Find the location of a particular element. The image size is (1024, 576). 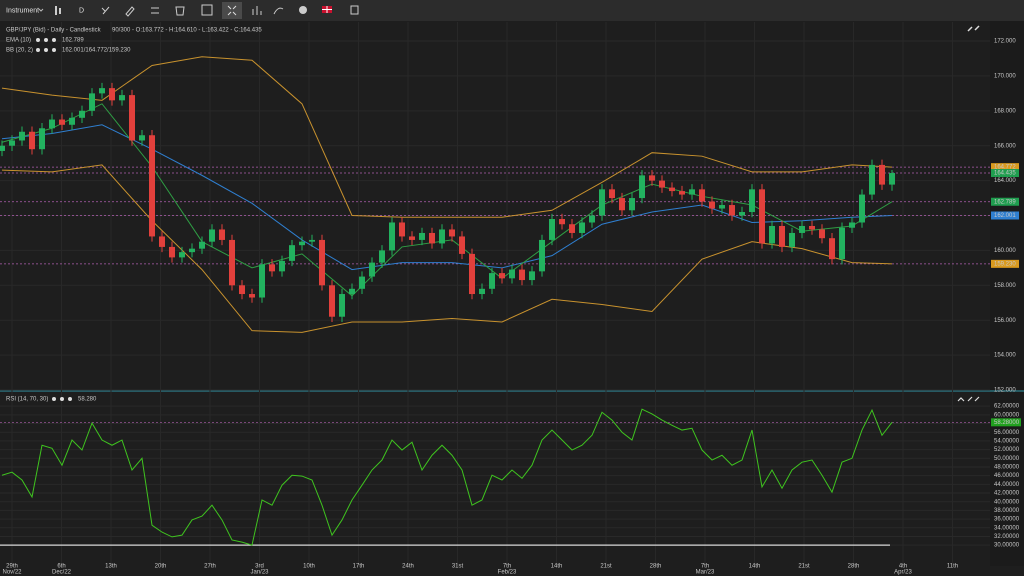

x-tick-label: 28th is located at coordinates (656, 567).